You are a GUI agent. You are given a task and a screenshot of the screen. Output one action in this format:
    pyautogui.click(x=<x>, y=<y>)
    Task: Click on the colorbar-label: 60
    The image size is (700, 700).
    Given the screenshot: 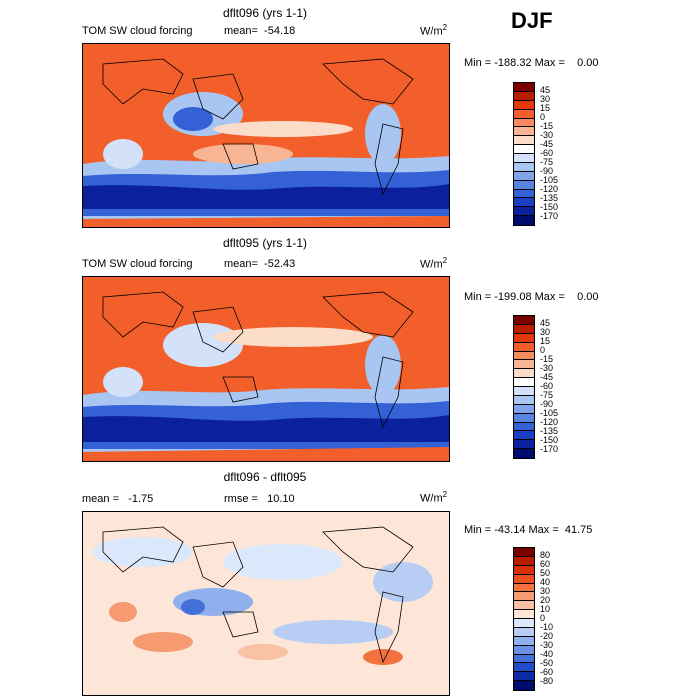 What is the action you would take?
    pyautogui.click(x=545, y=564)
    